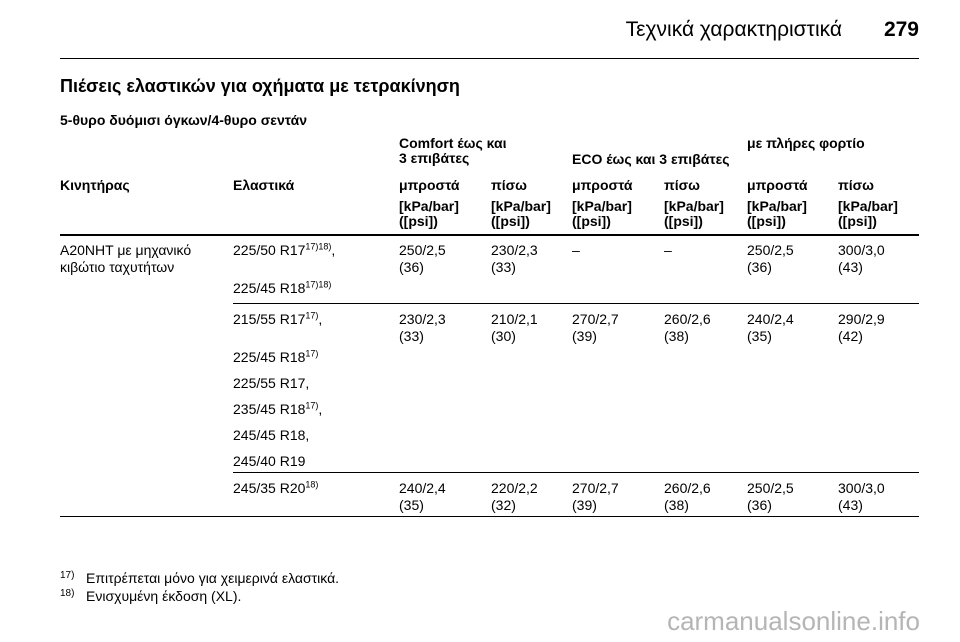 This screenshot has width=960, height=642. I want to click on subsection-title: 5-θυρο δυόμισι όγκων/4-θυρο σεντάν, so click(183, 120).